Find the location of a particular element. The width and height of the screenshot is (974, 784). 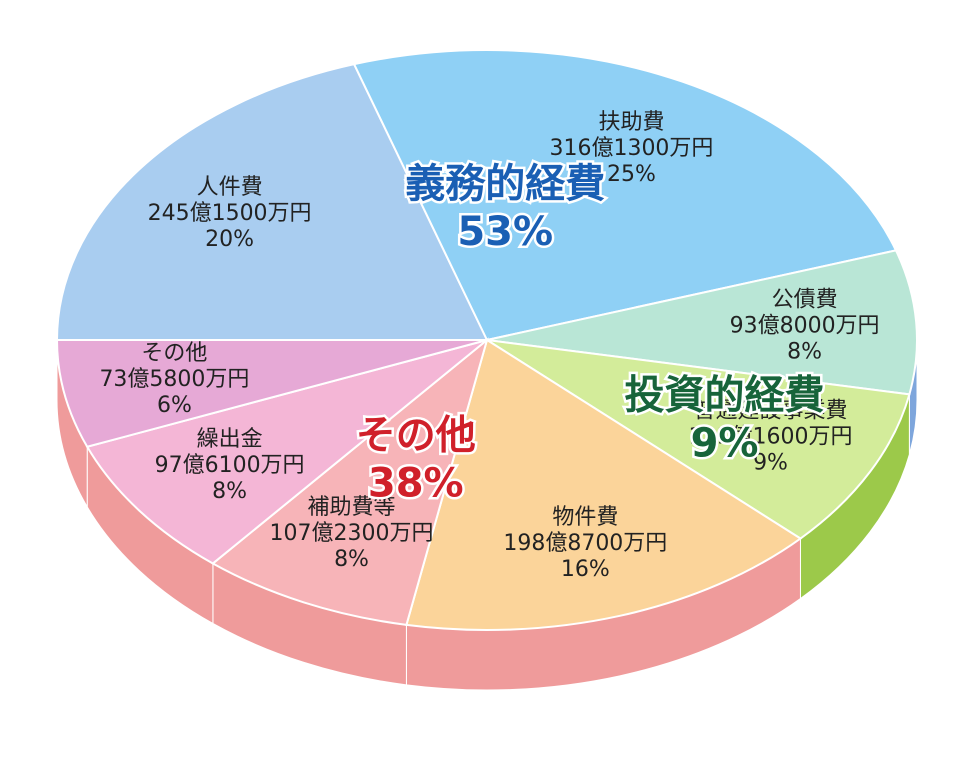

slice-label-line: 公債費 is located at coordinates (805, 300).